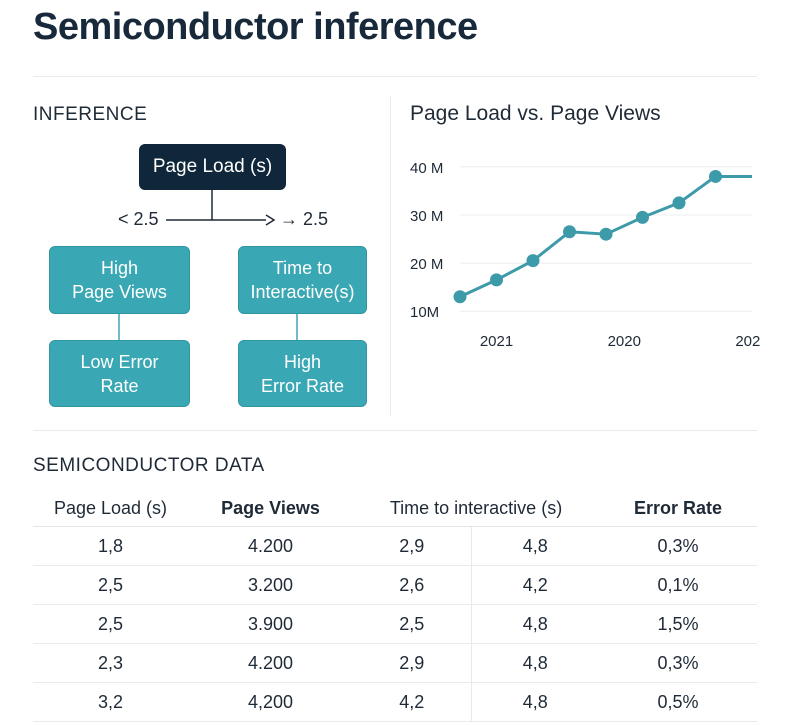  I want to click on node-line: Time to, so click(302, 268).